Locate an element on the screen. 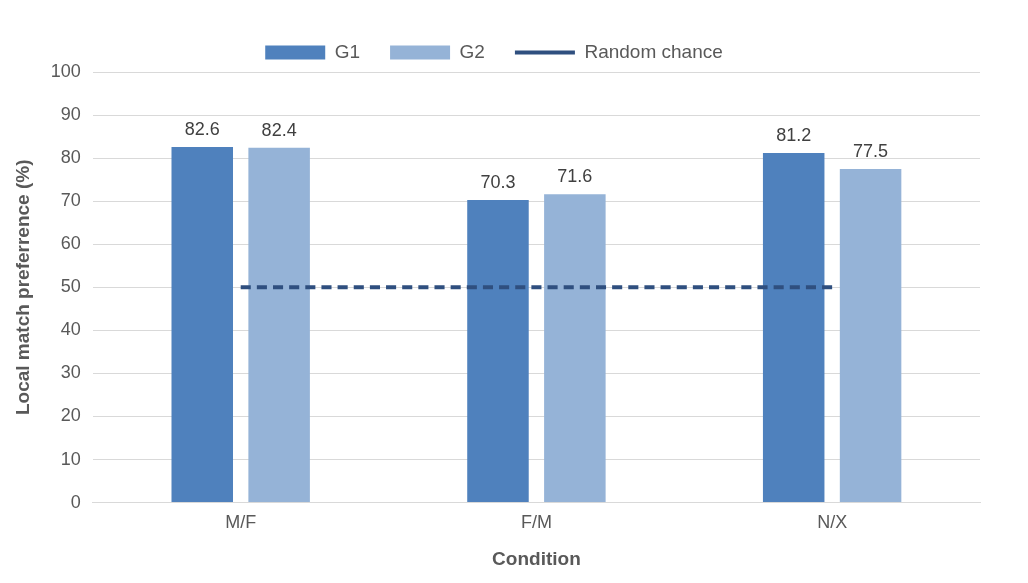  y-tick-label: 40 is located at coordinates (70, 329).